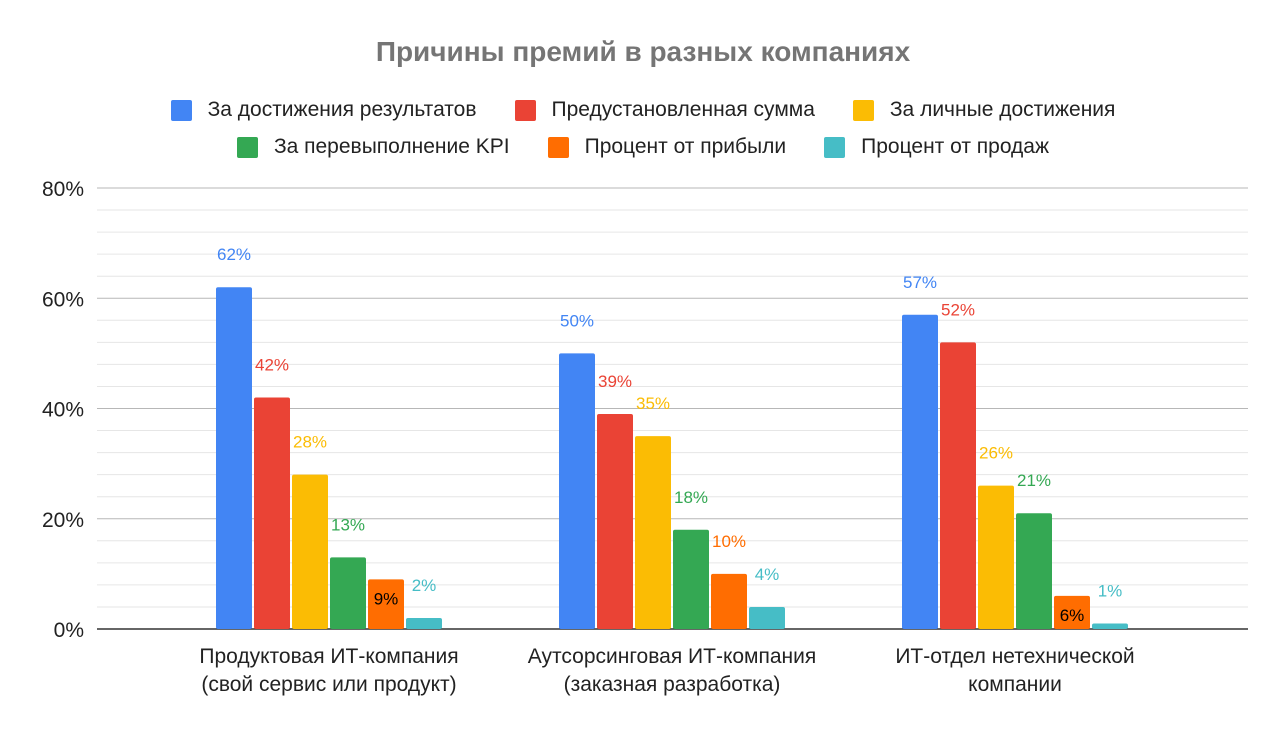 This screenshot has height=742, width=1286. What do you see at coordinates (996, 453) in the screenshot?
I see `data-label: 26%` at bounding box center [996, 453].